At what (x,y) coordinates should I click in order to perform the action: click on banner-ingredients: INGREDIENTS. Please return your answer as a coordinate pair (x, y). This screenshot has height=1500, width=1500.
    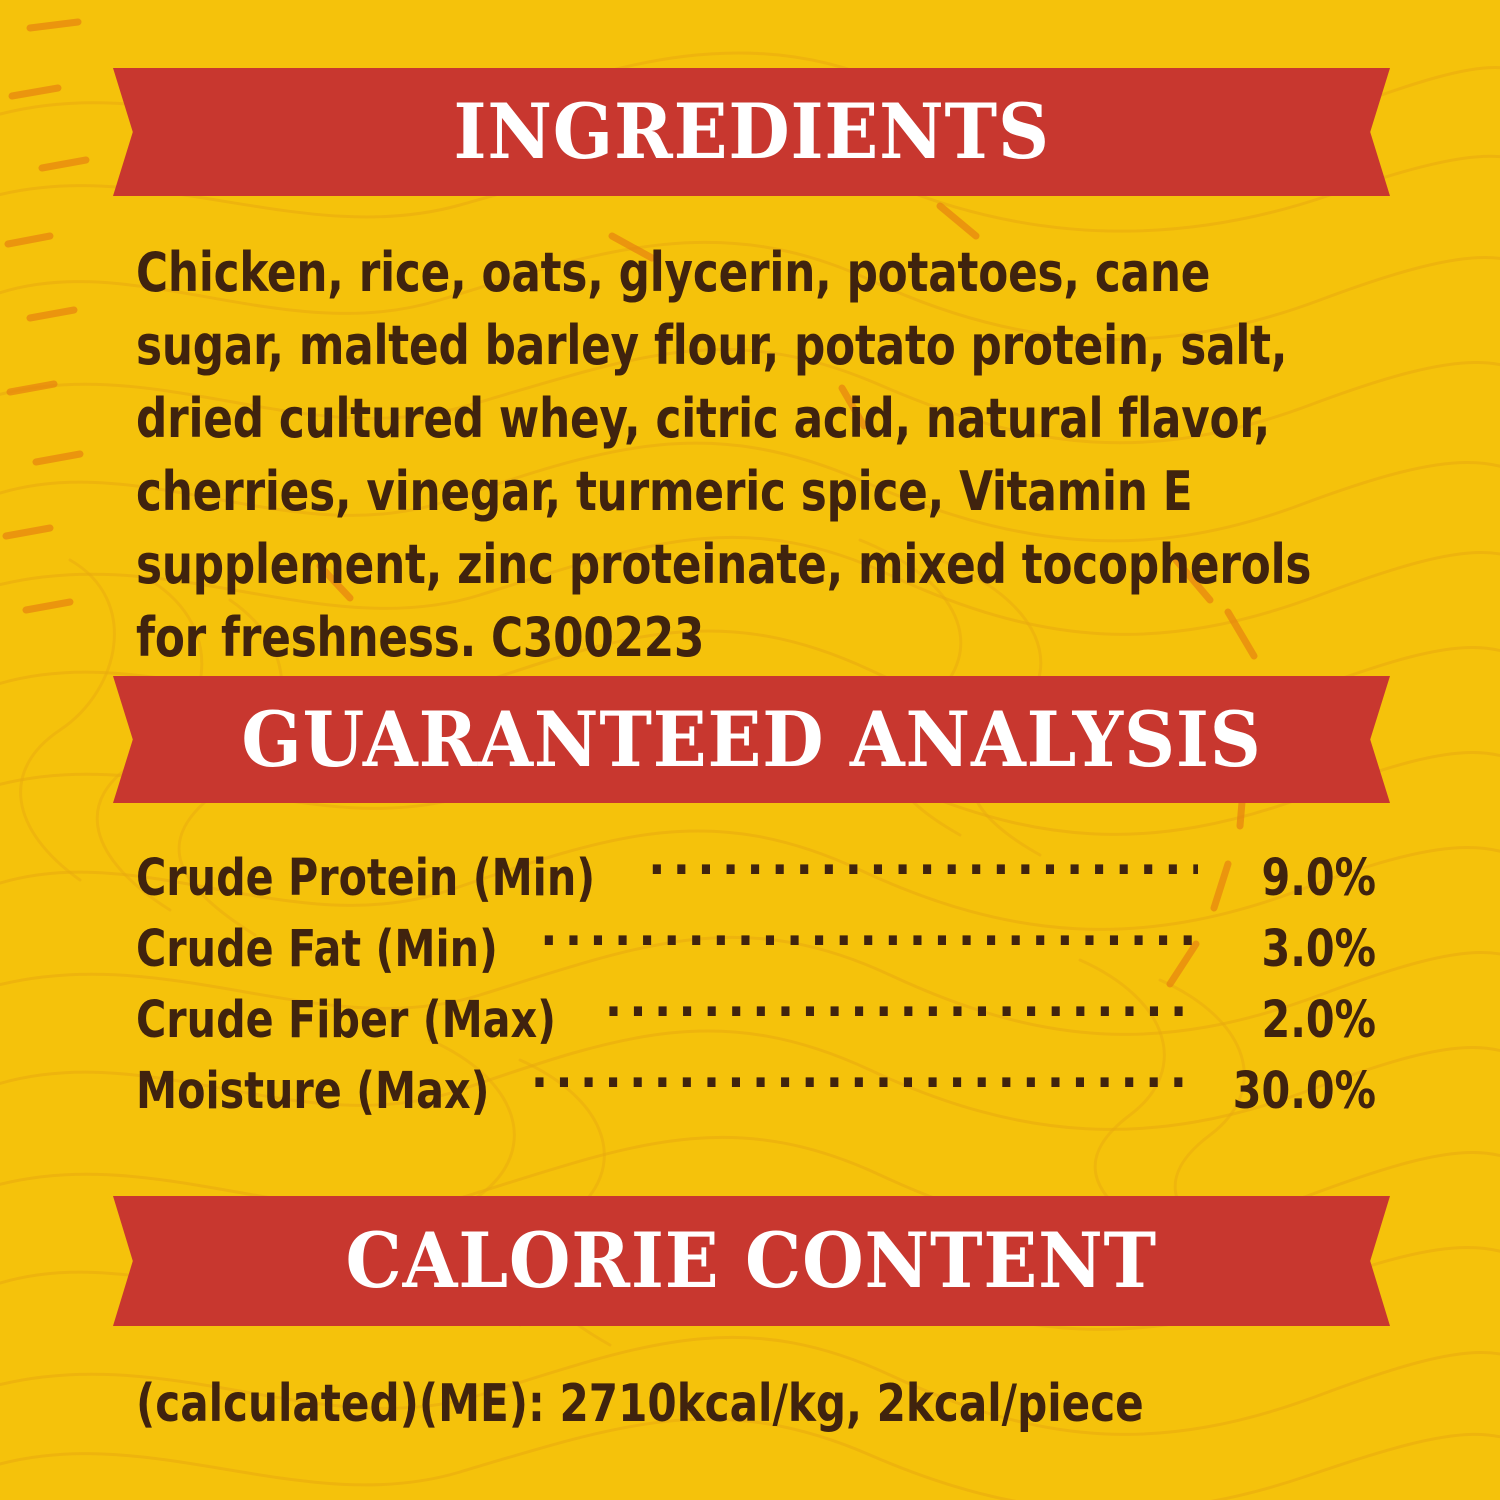
    Looking at the image, I should click on (751, 132).